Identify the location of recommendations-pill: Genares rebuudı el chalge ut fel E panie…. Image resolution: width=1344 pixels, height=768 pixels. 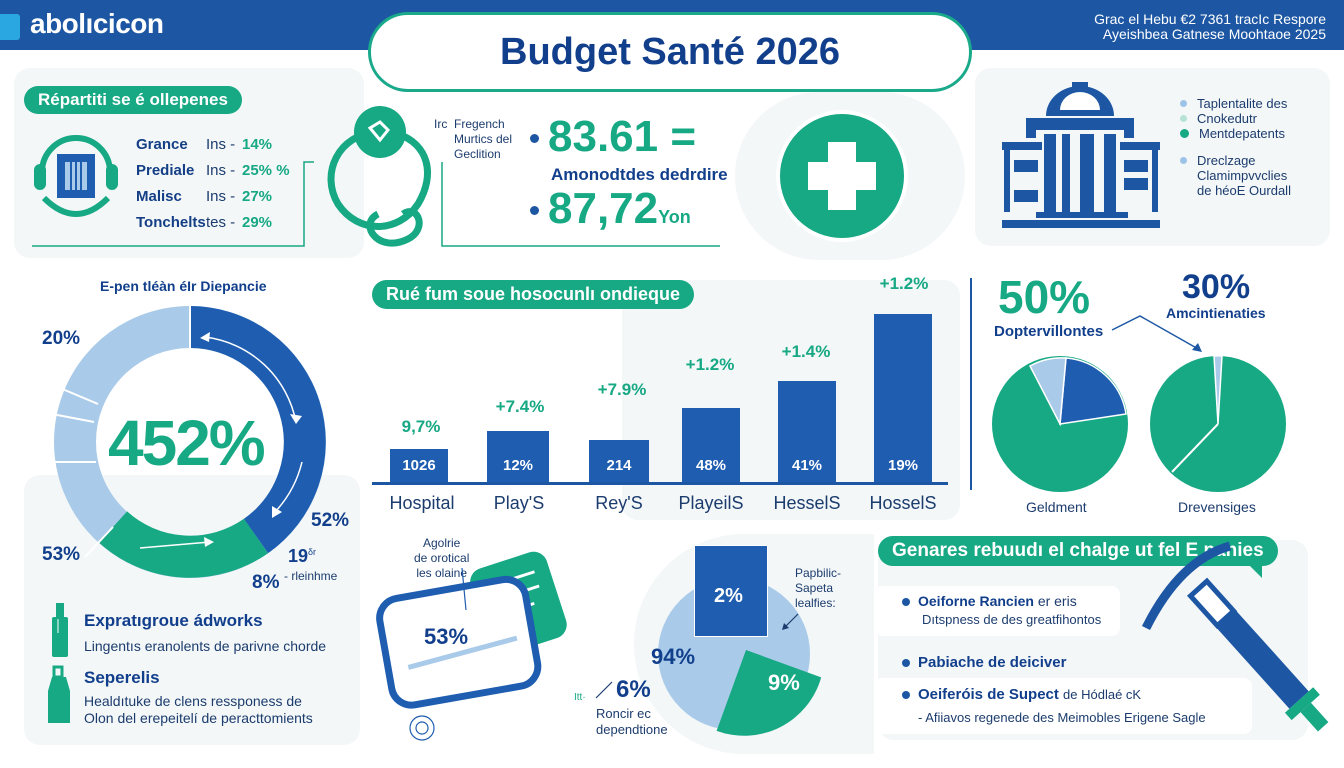
(1078, 551).